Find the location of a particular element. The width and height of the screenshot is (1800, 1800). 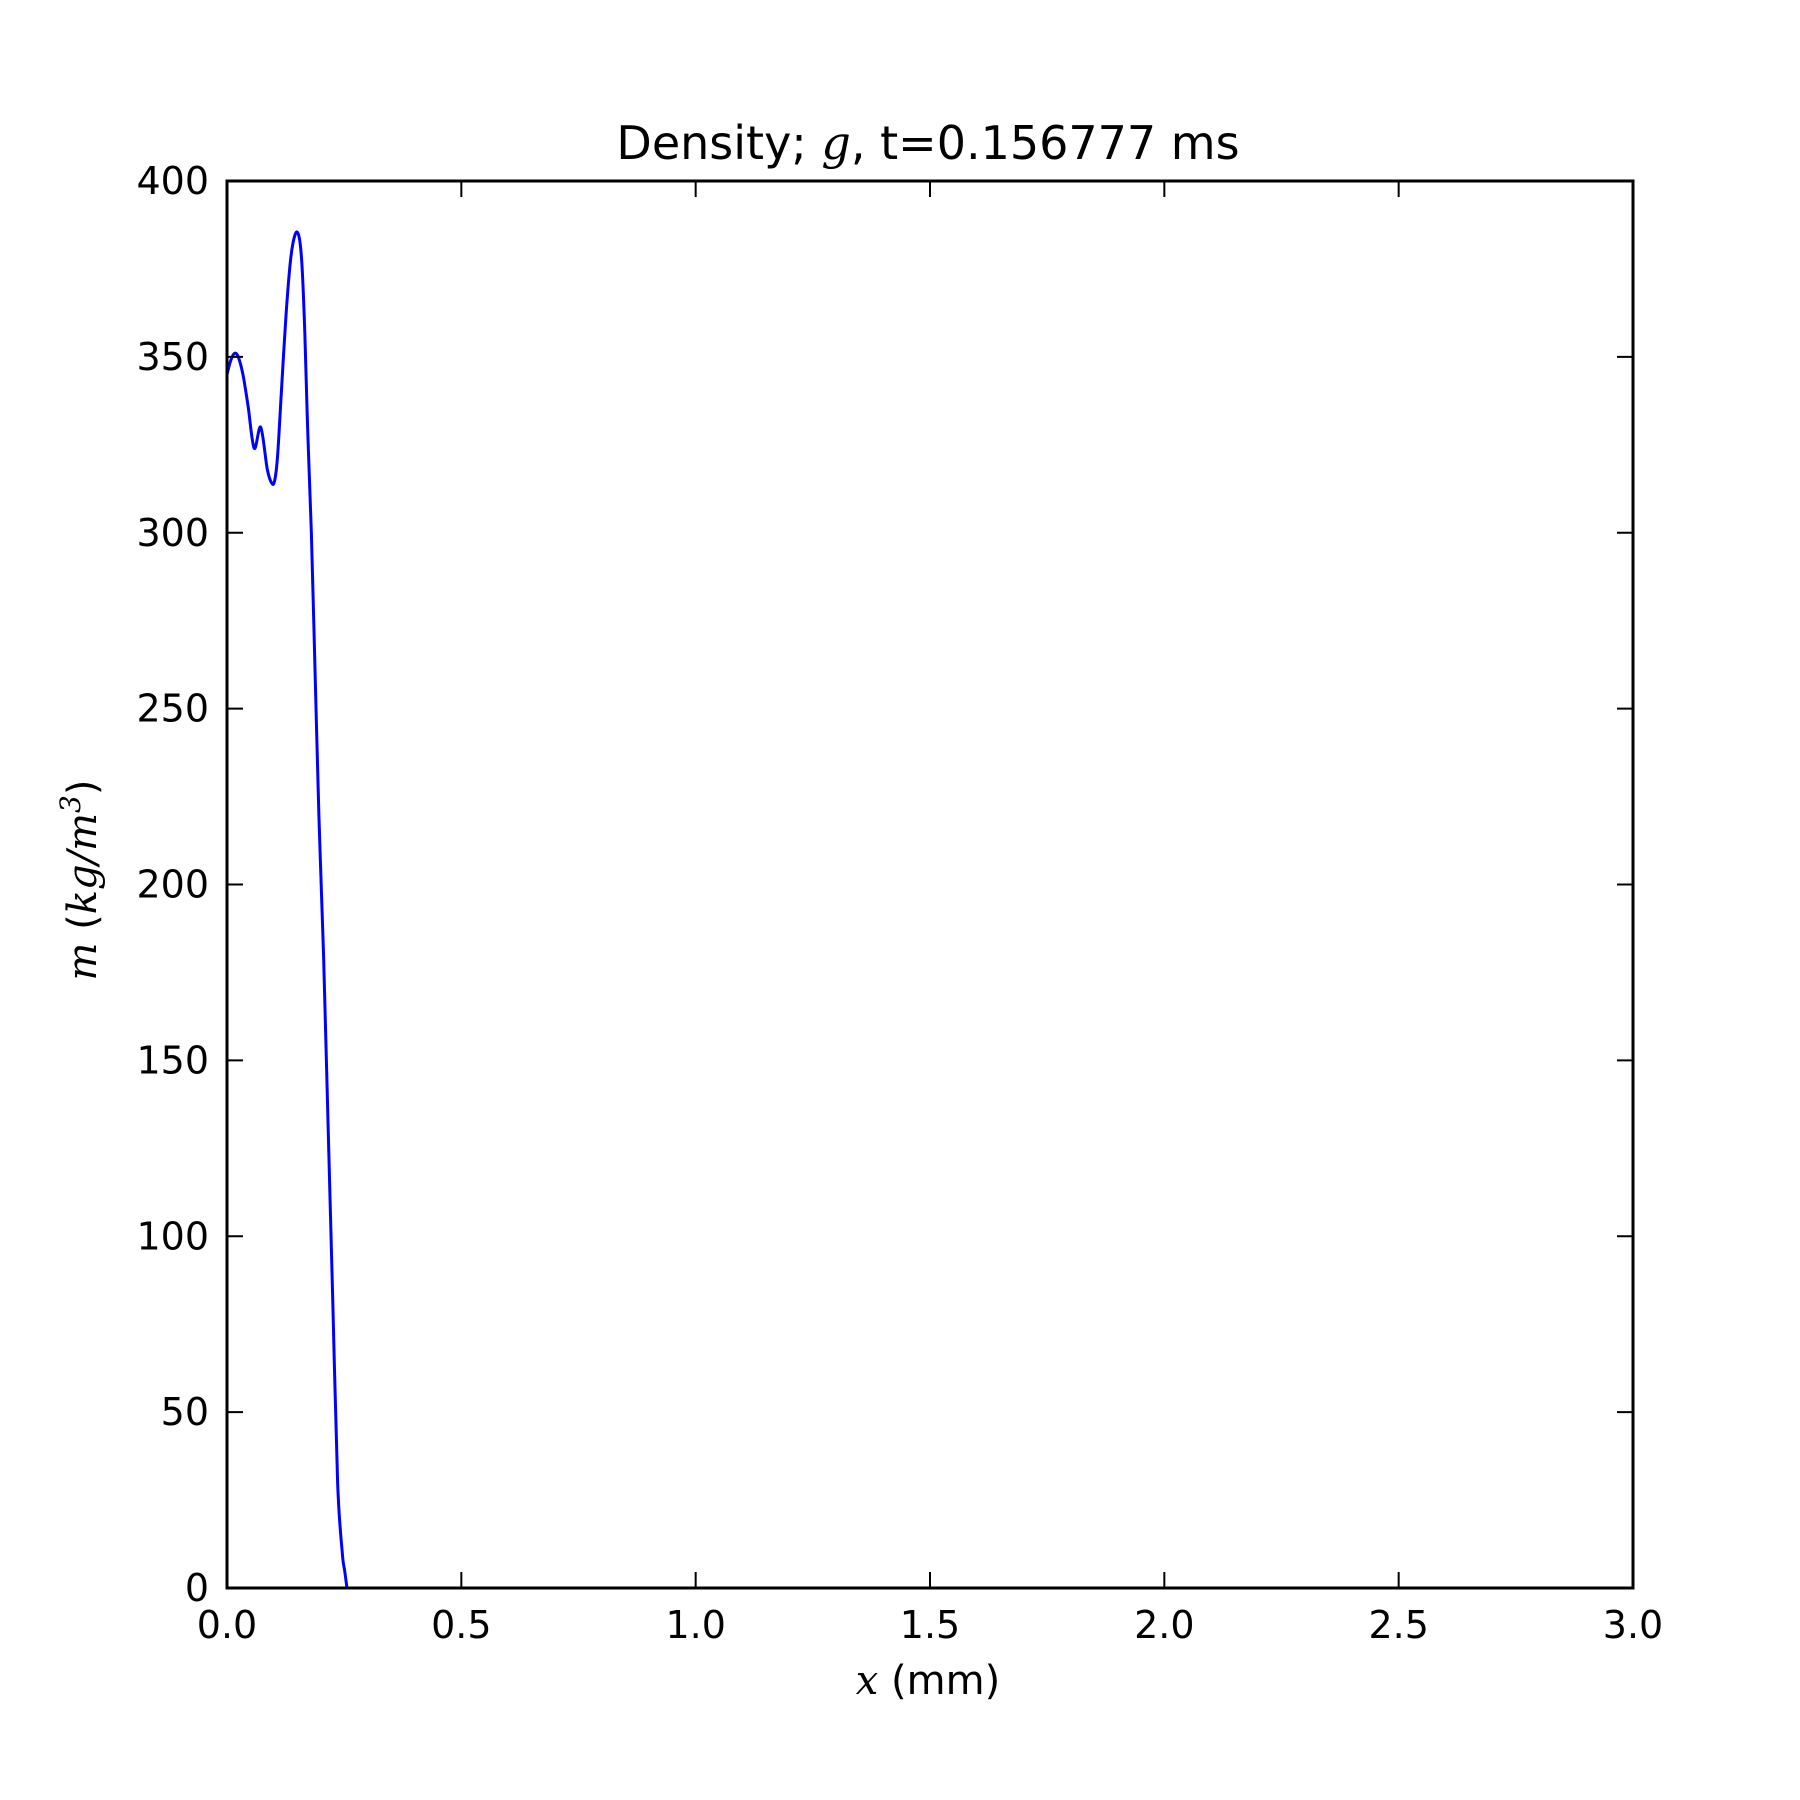

chart-title: Density; g, t=0.156777 ms is located at coordinates (927, 143).